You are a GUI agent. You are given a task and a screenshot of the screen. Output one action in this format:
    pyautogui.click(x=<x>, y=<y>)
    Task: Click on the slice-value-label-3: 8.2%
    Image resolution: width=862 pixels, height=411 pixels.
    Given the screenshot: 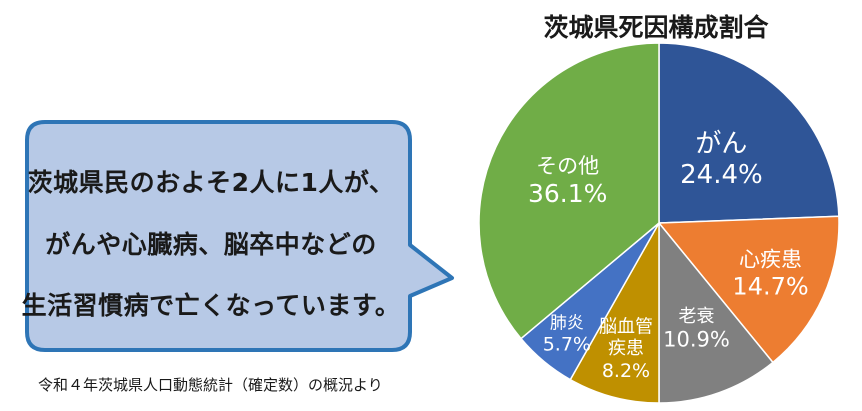 What is the action you would take?
    pyautogui.click(x=626, y=371)
    